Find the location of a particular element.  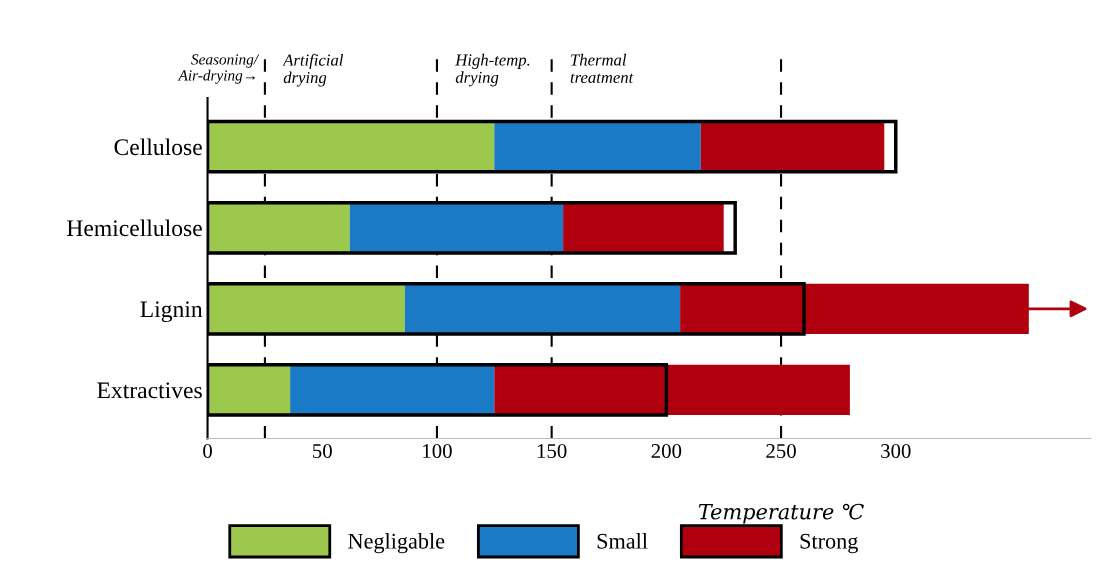

y-tick-label: Hemicellulose is located at coordinates (134, 228).